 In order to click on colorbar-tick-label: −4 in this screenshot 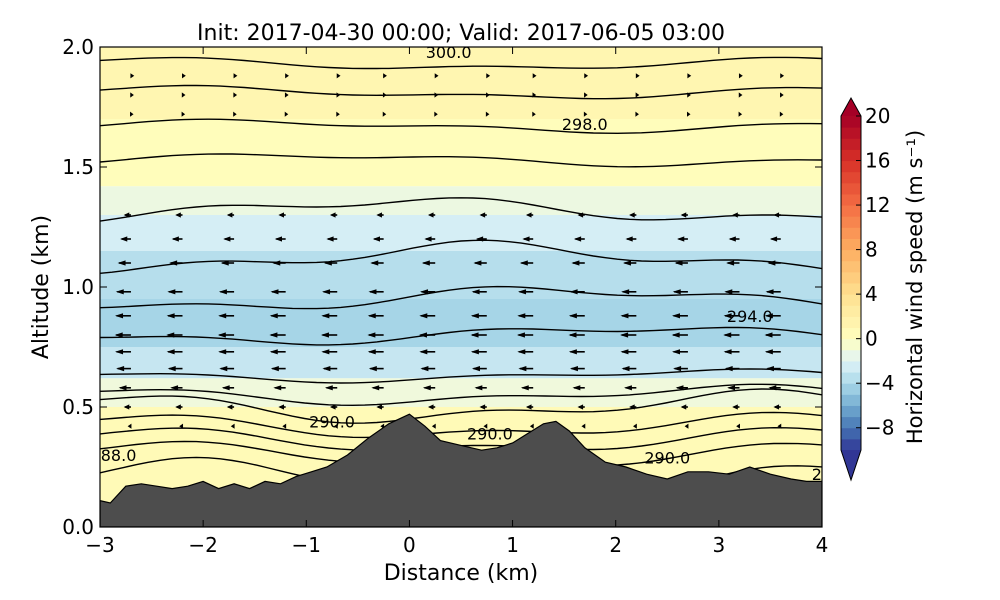, I will do `click(879, 383)`.